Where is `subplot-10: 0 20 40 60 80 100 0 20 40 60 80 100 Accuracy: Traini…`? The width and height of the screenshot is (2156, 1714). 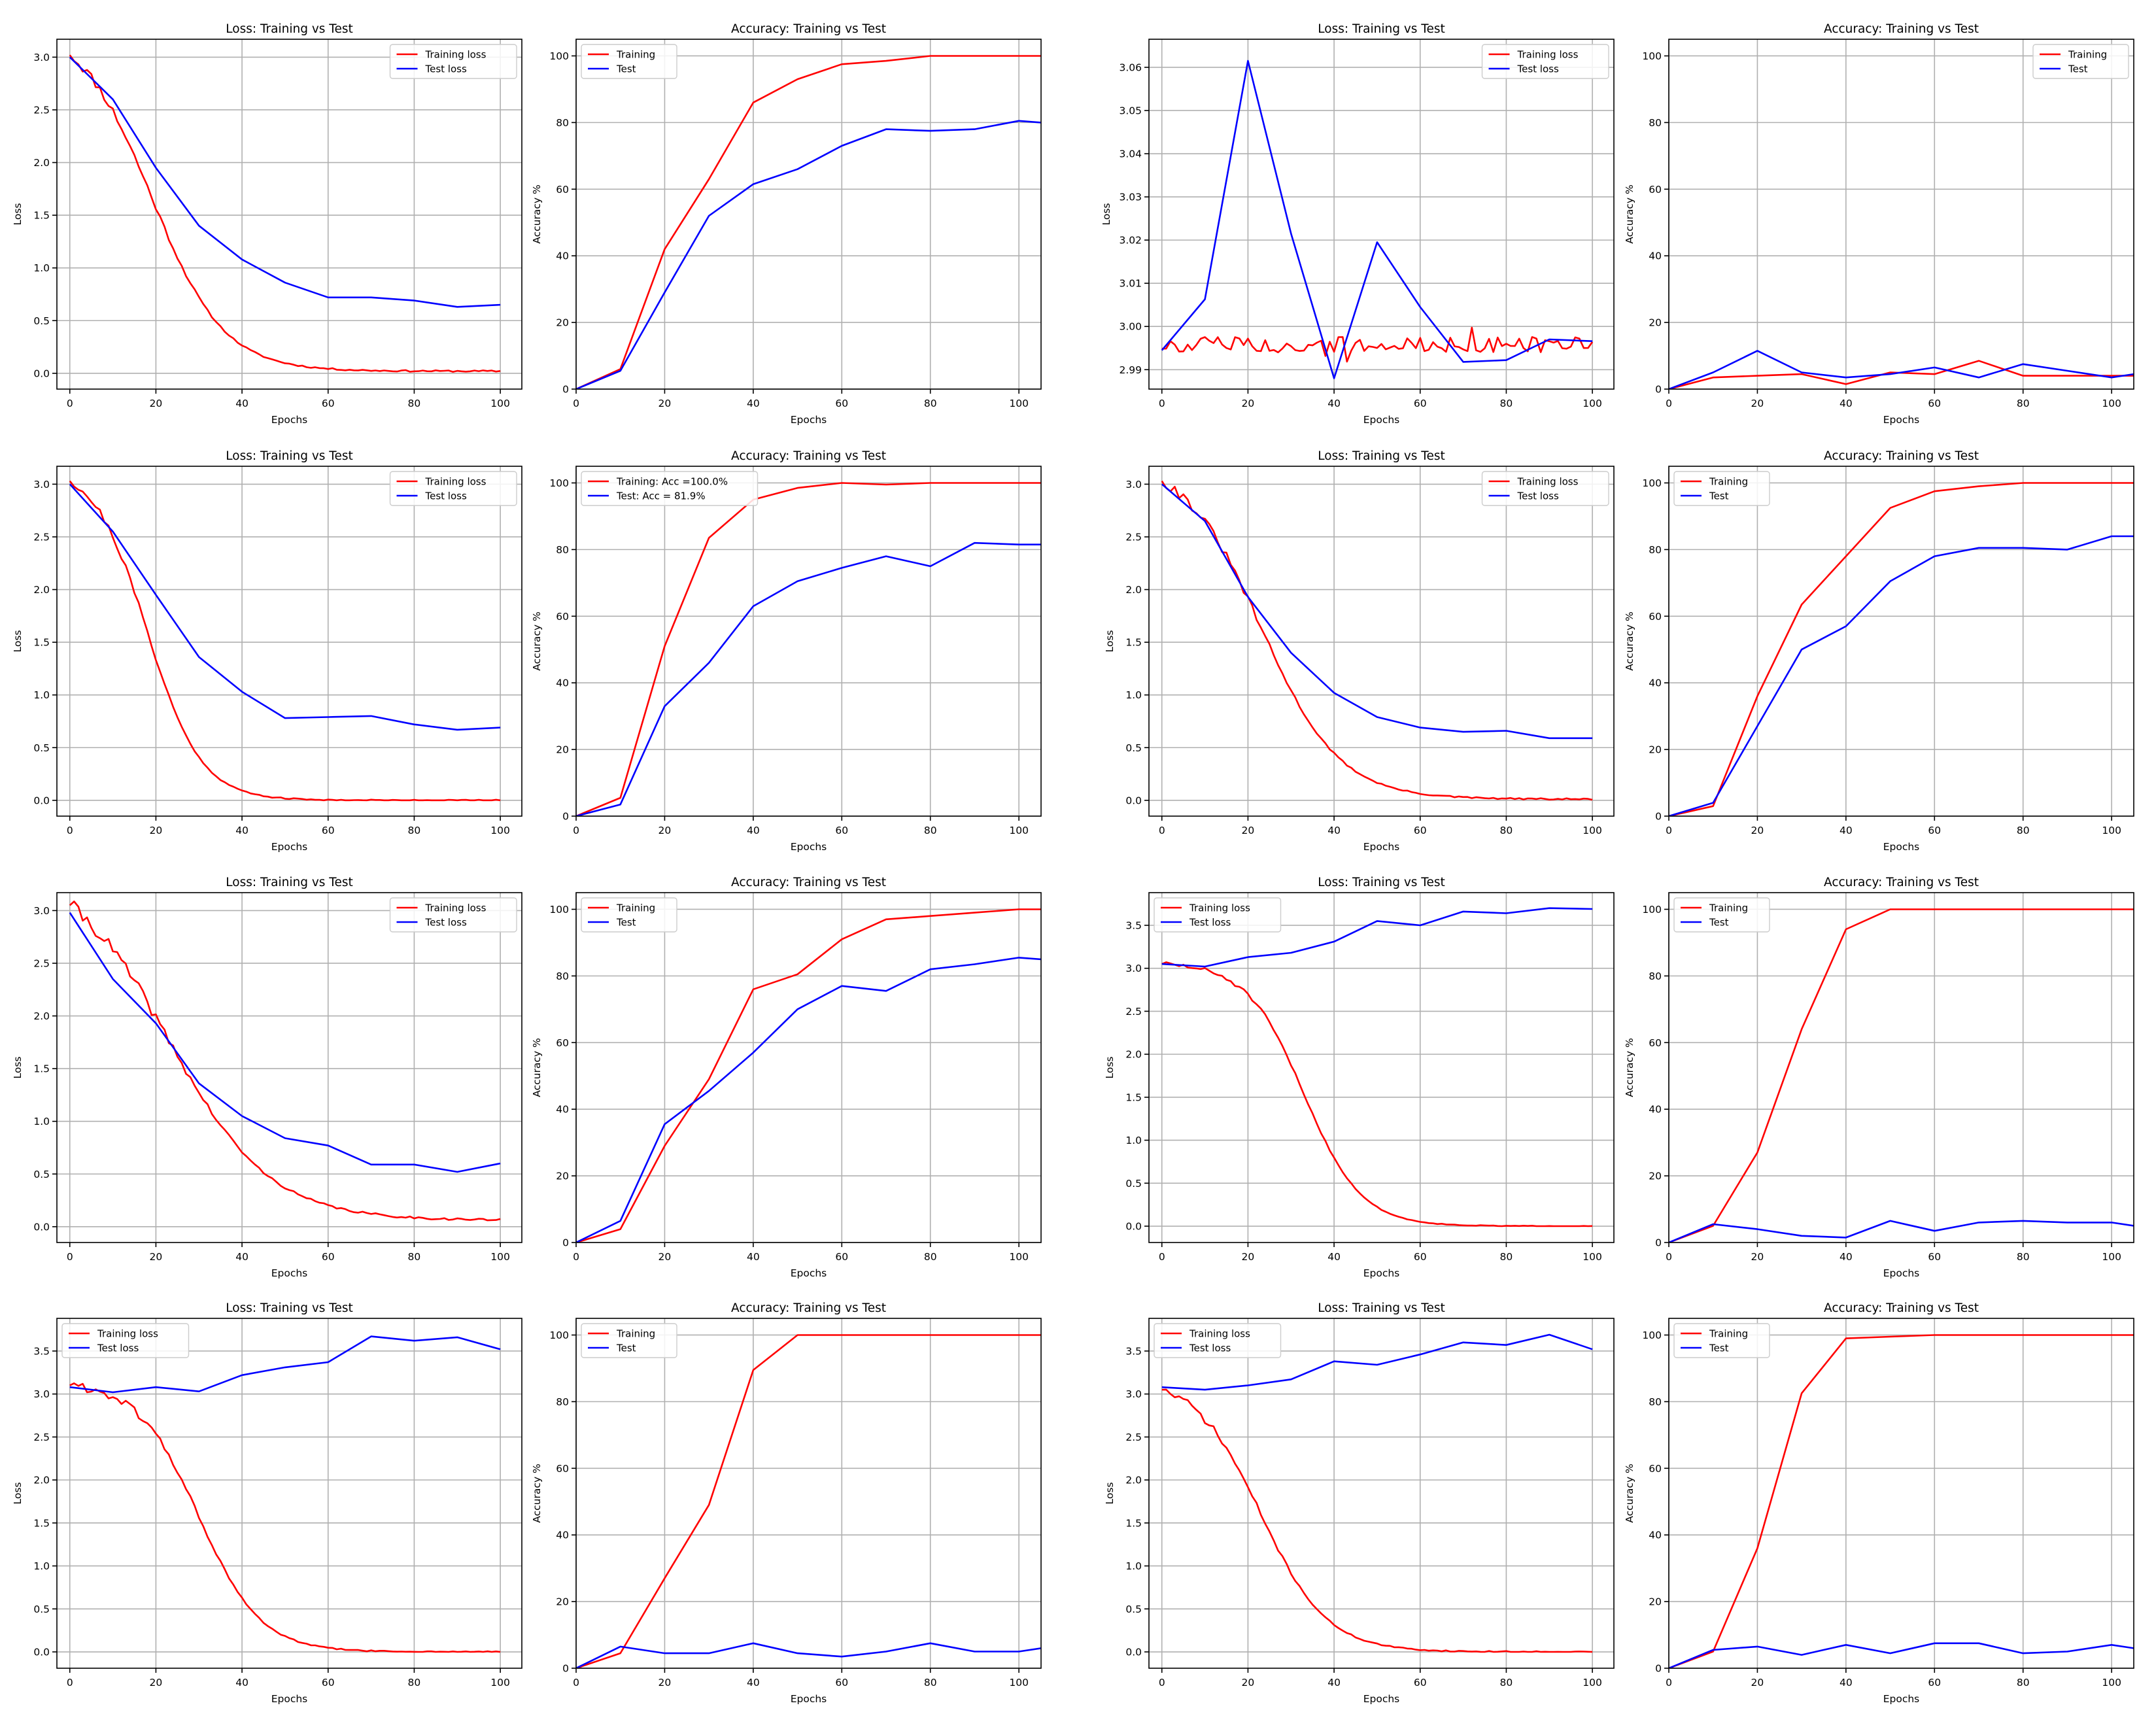 subplot-10: 0 20 40 60 80 100 0 20 40 60 80 100 Accuracy: Traini… is located at coordinates (786, 1077).